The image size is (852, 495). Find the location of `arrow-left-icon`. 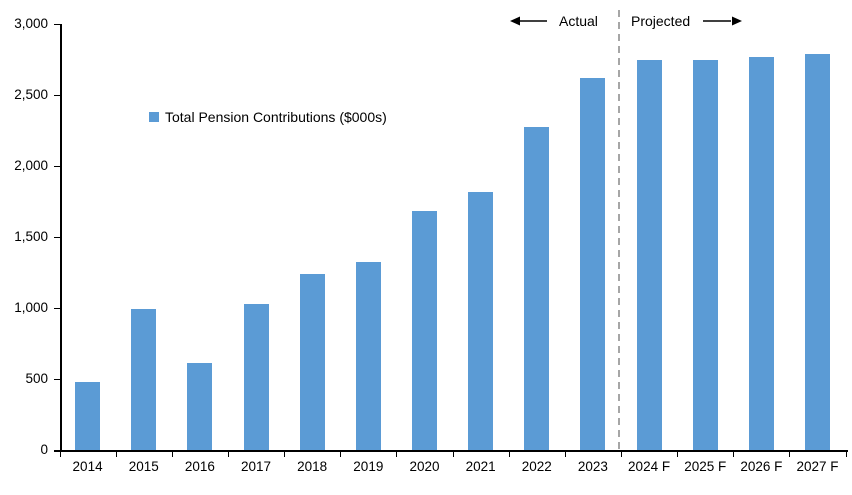

arrow-left-icon is located at coordinates (528, 21).